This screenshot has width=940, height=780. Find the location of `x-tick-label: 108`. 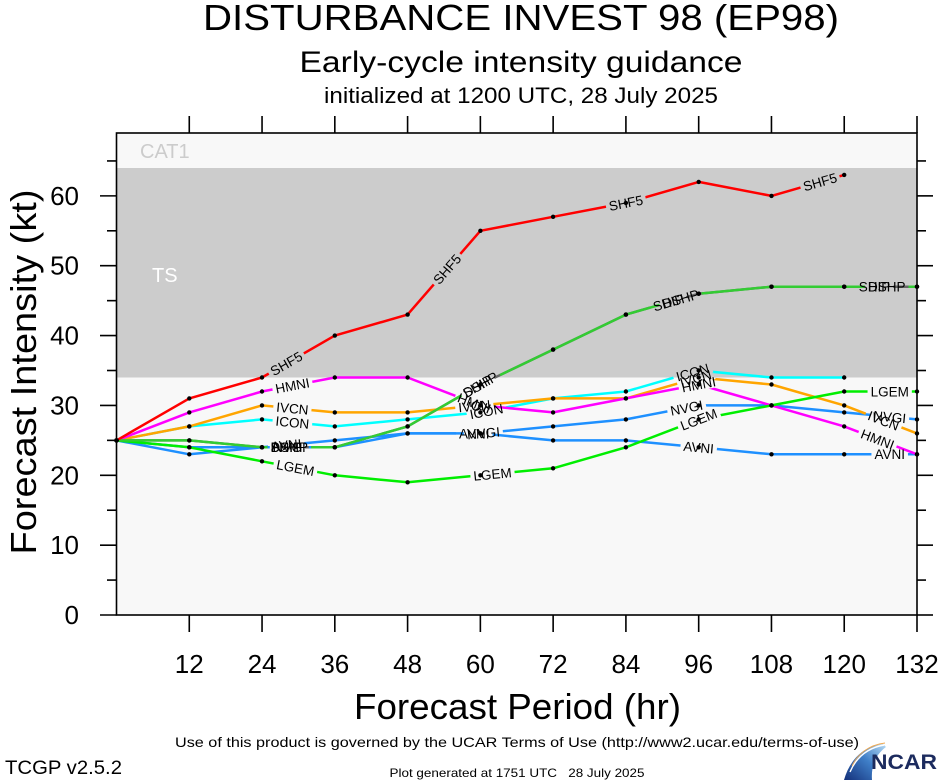

x-tick-label: 108 is located at coordinates (771, 664).